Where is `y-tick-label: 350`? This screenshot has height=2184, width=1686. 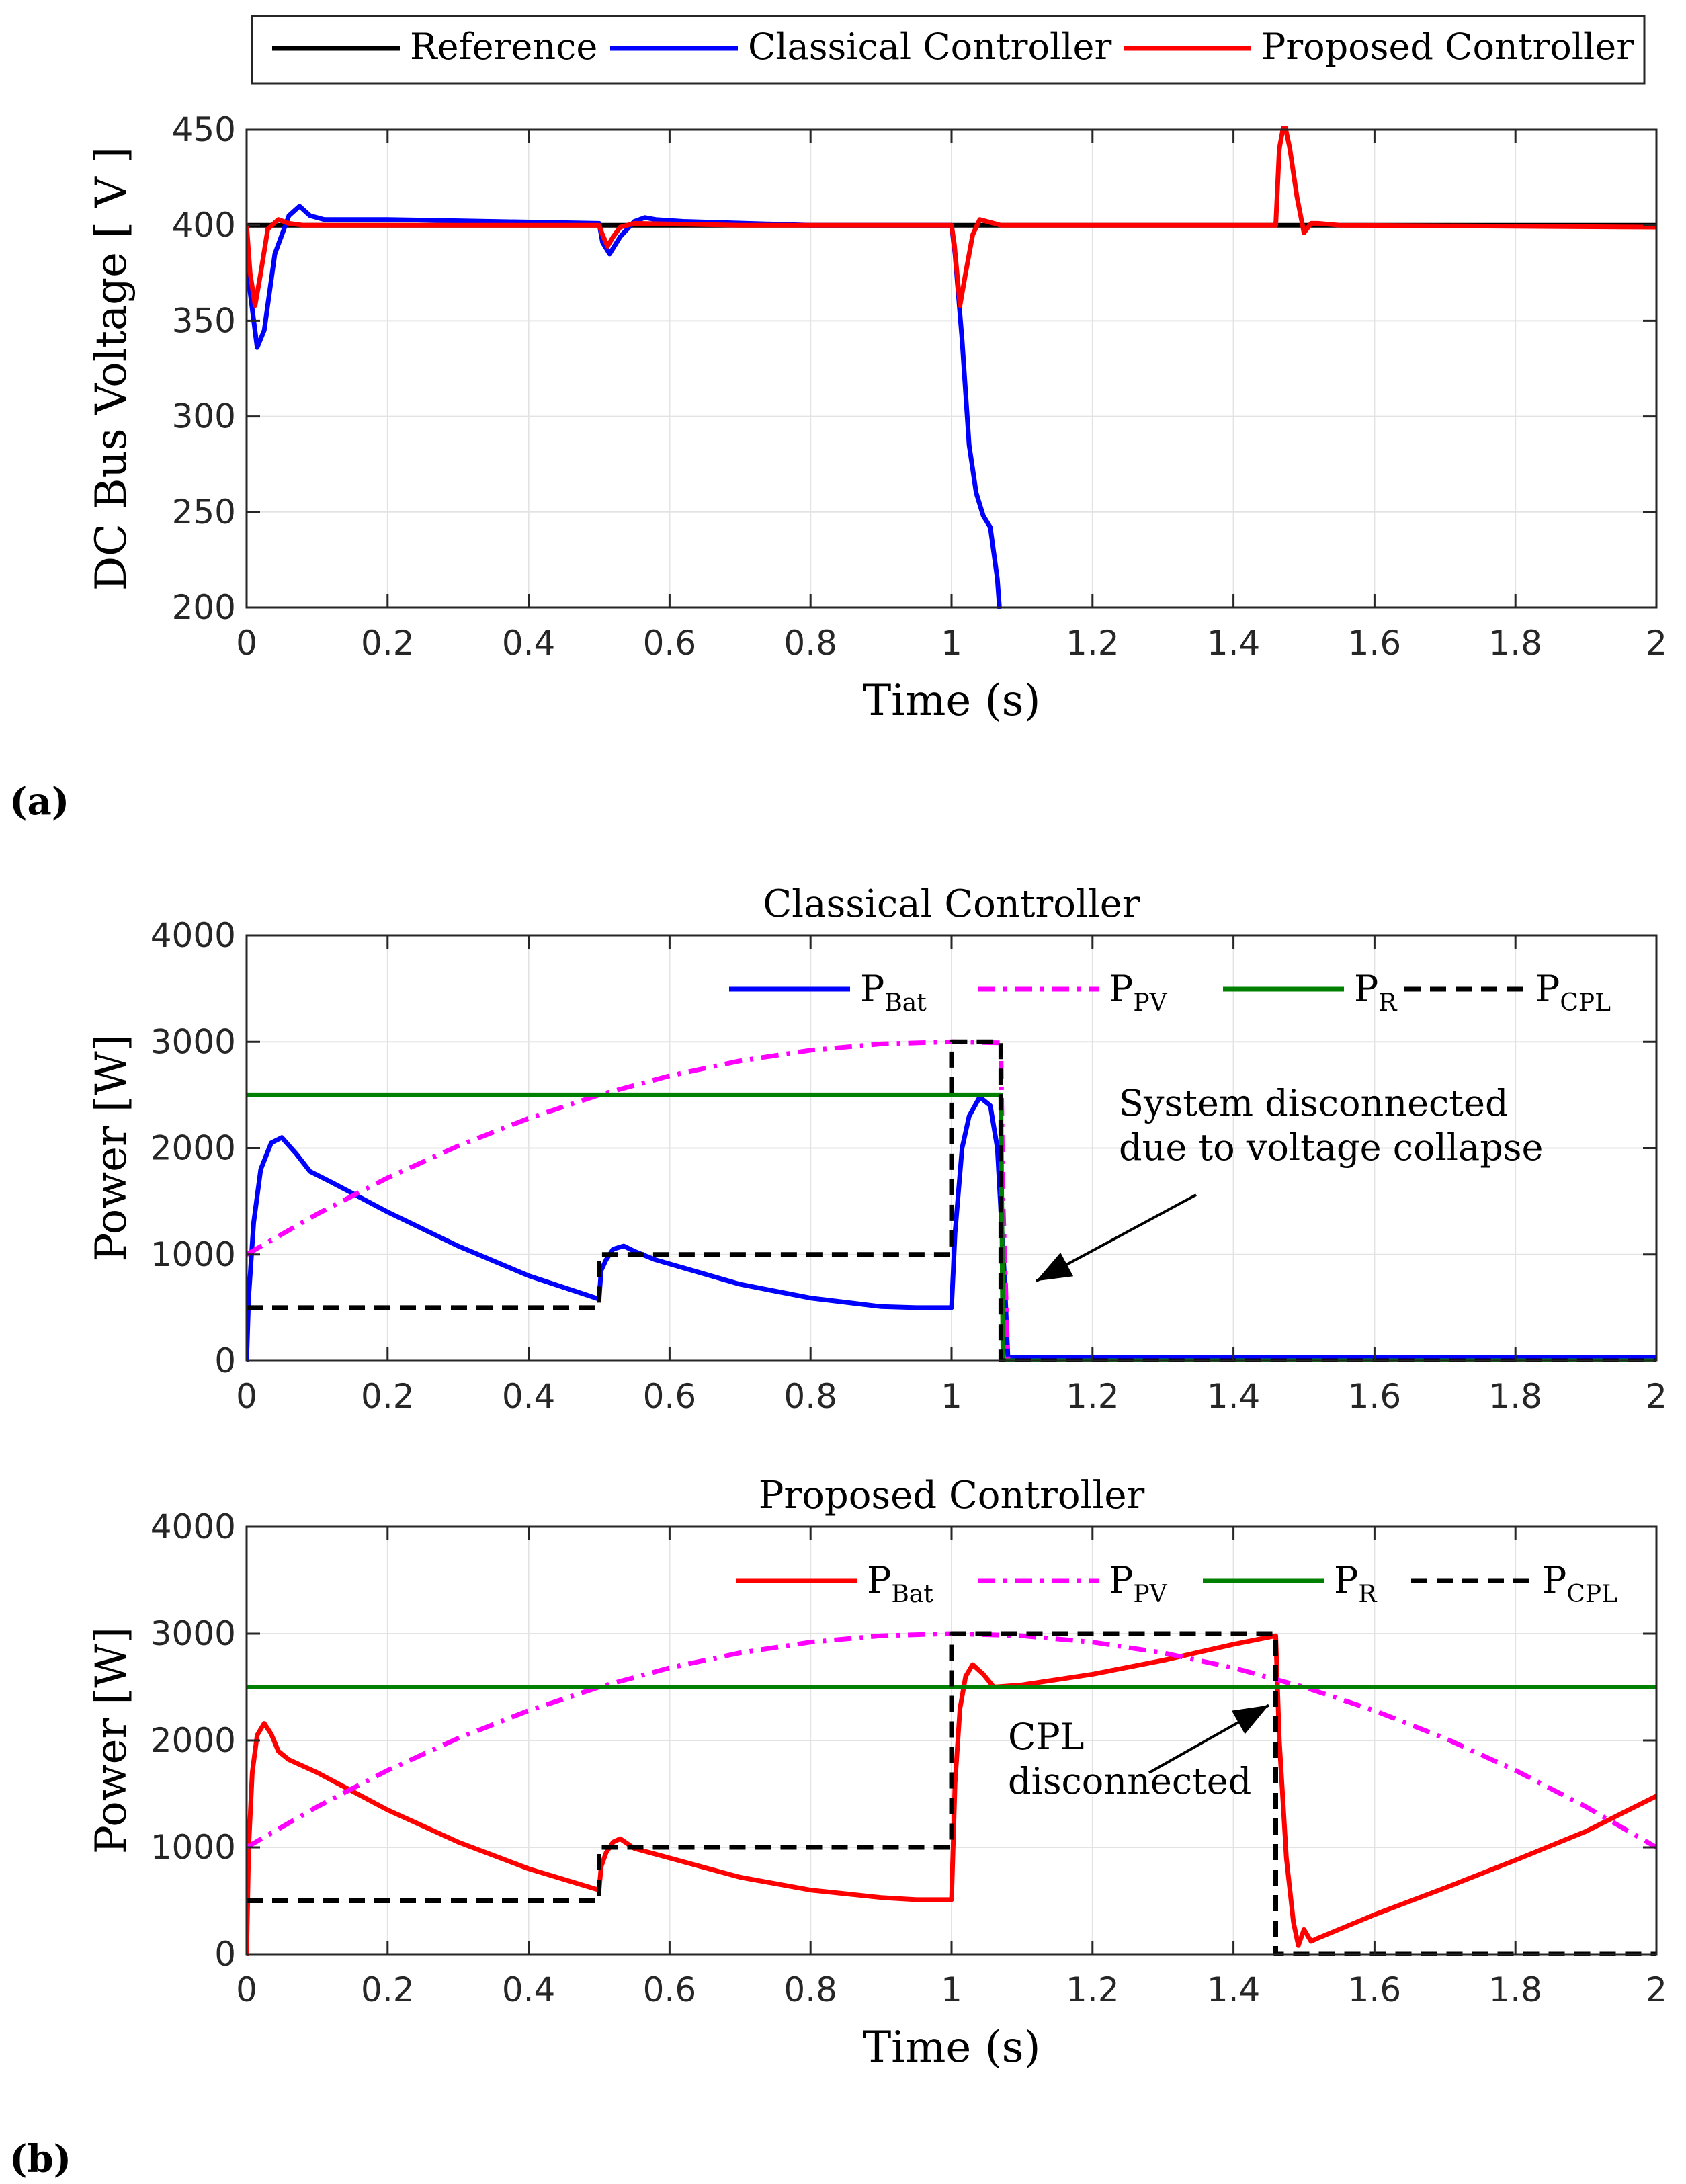 y-tick-label: 350 is located at coordinates (204, 320).